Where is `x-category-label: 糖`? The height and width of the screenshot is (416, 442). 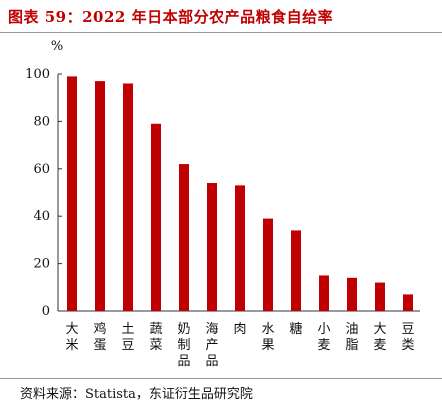 x-category-label: 糖 is located at coordinates (295, 329).